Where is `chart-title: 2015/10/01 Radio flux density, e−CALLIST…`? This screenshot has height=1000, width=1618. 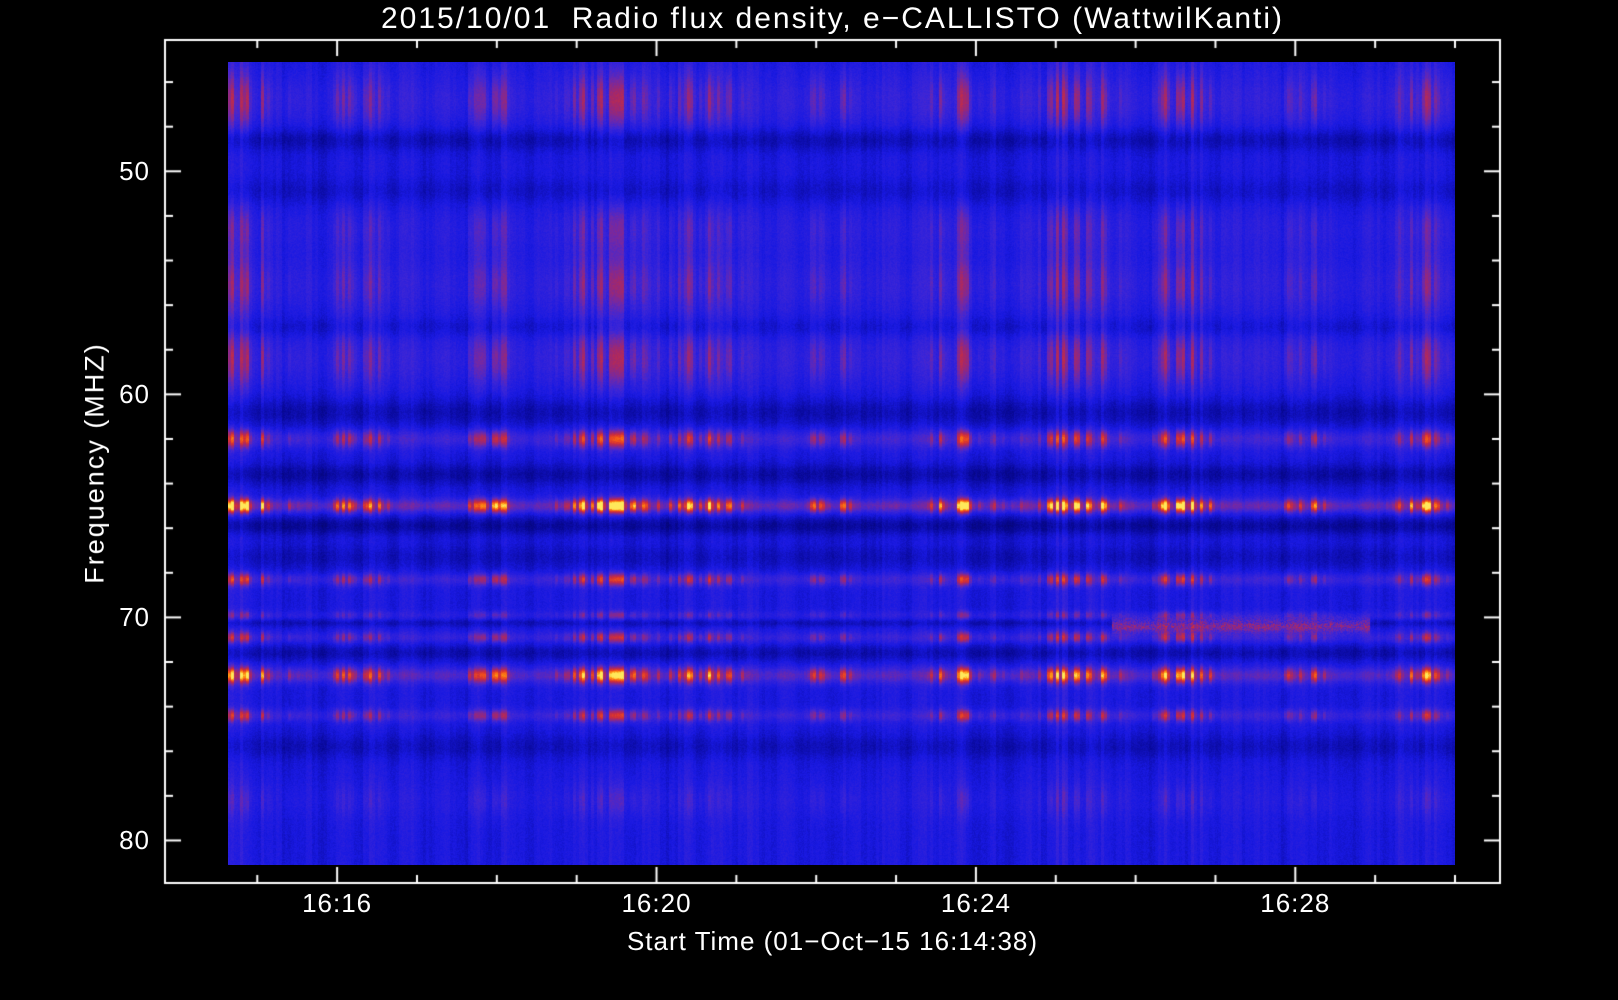
chart-title: 2015/10/01 Radio flux density, e−CALLIST… is located at coordinates (832, 18).